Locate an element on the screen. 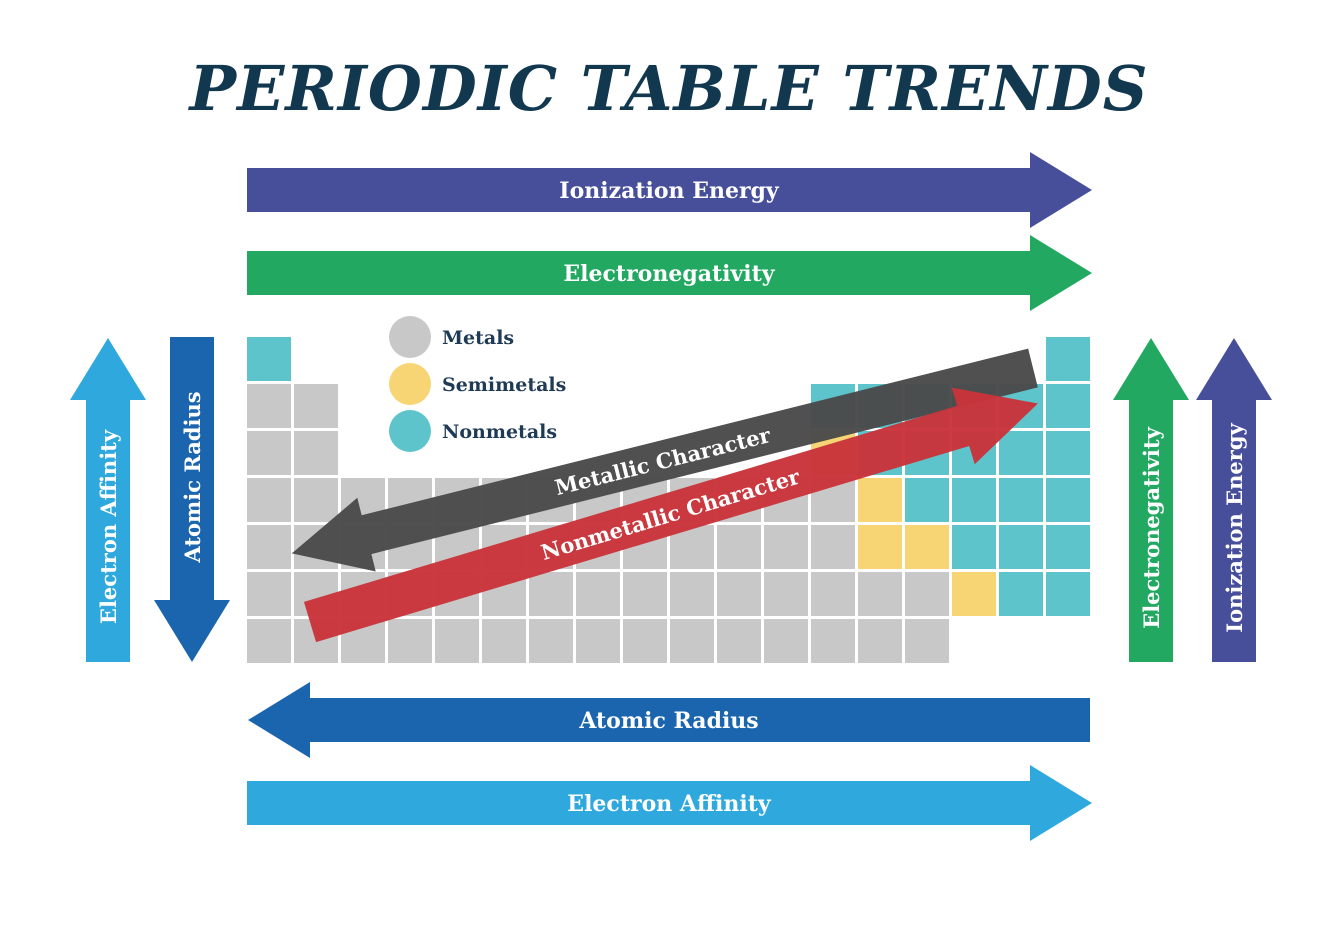 This screenshot has height=933, width=1338. atomic-radius-bottom-label: Atomic Radius is located at coordinates (668, 721).